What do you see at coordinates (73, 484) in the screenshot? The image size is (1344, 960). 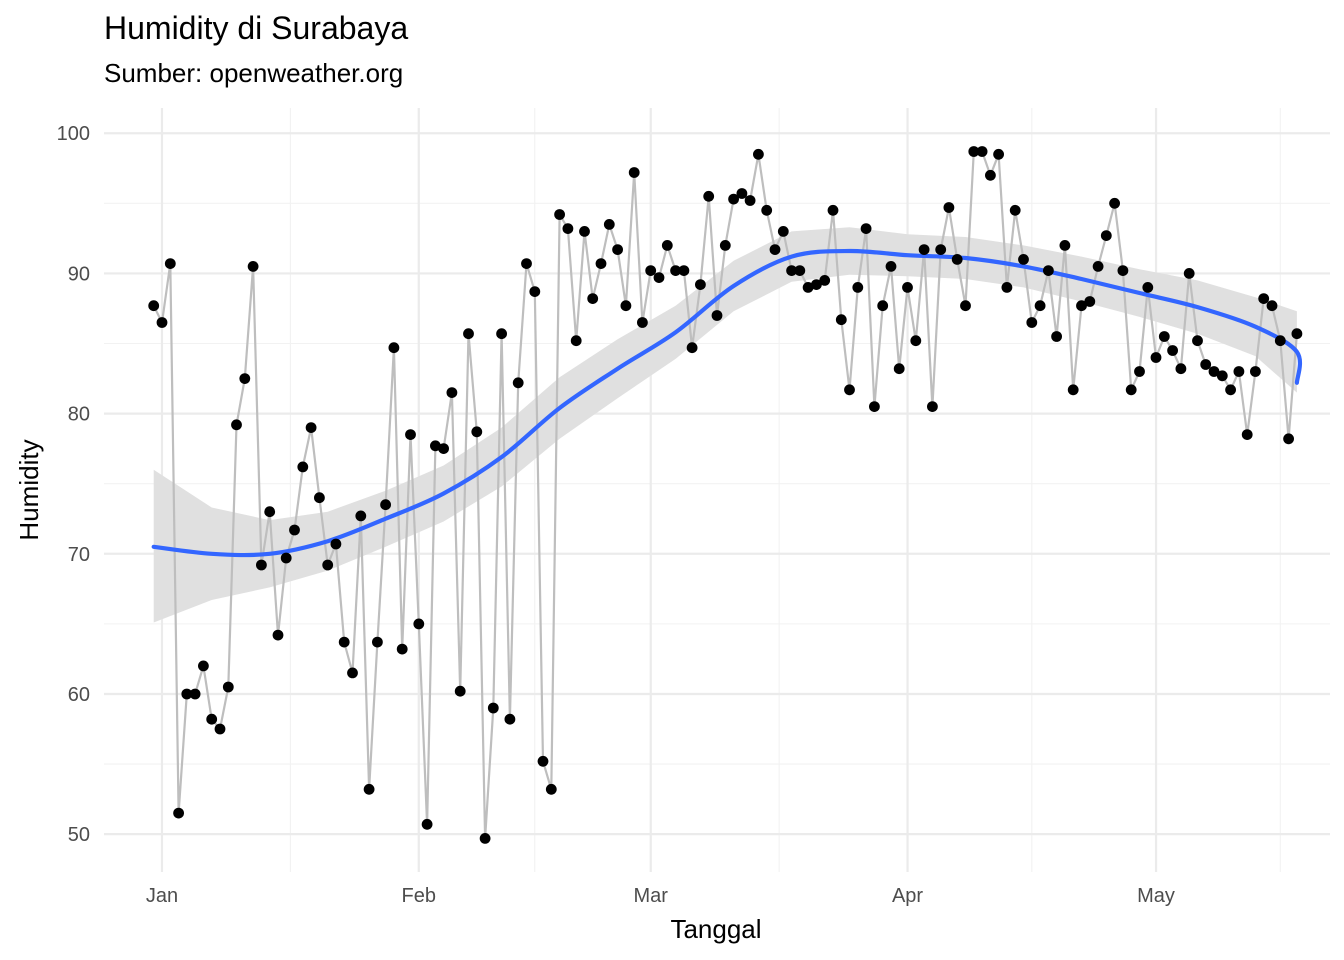 I see `y-axis-ticks: 50 60 70 80 90 100` at bounding box center [73, 484].